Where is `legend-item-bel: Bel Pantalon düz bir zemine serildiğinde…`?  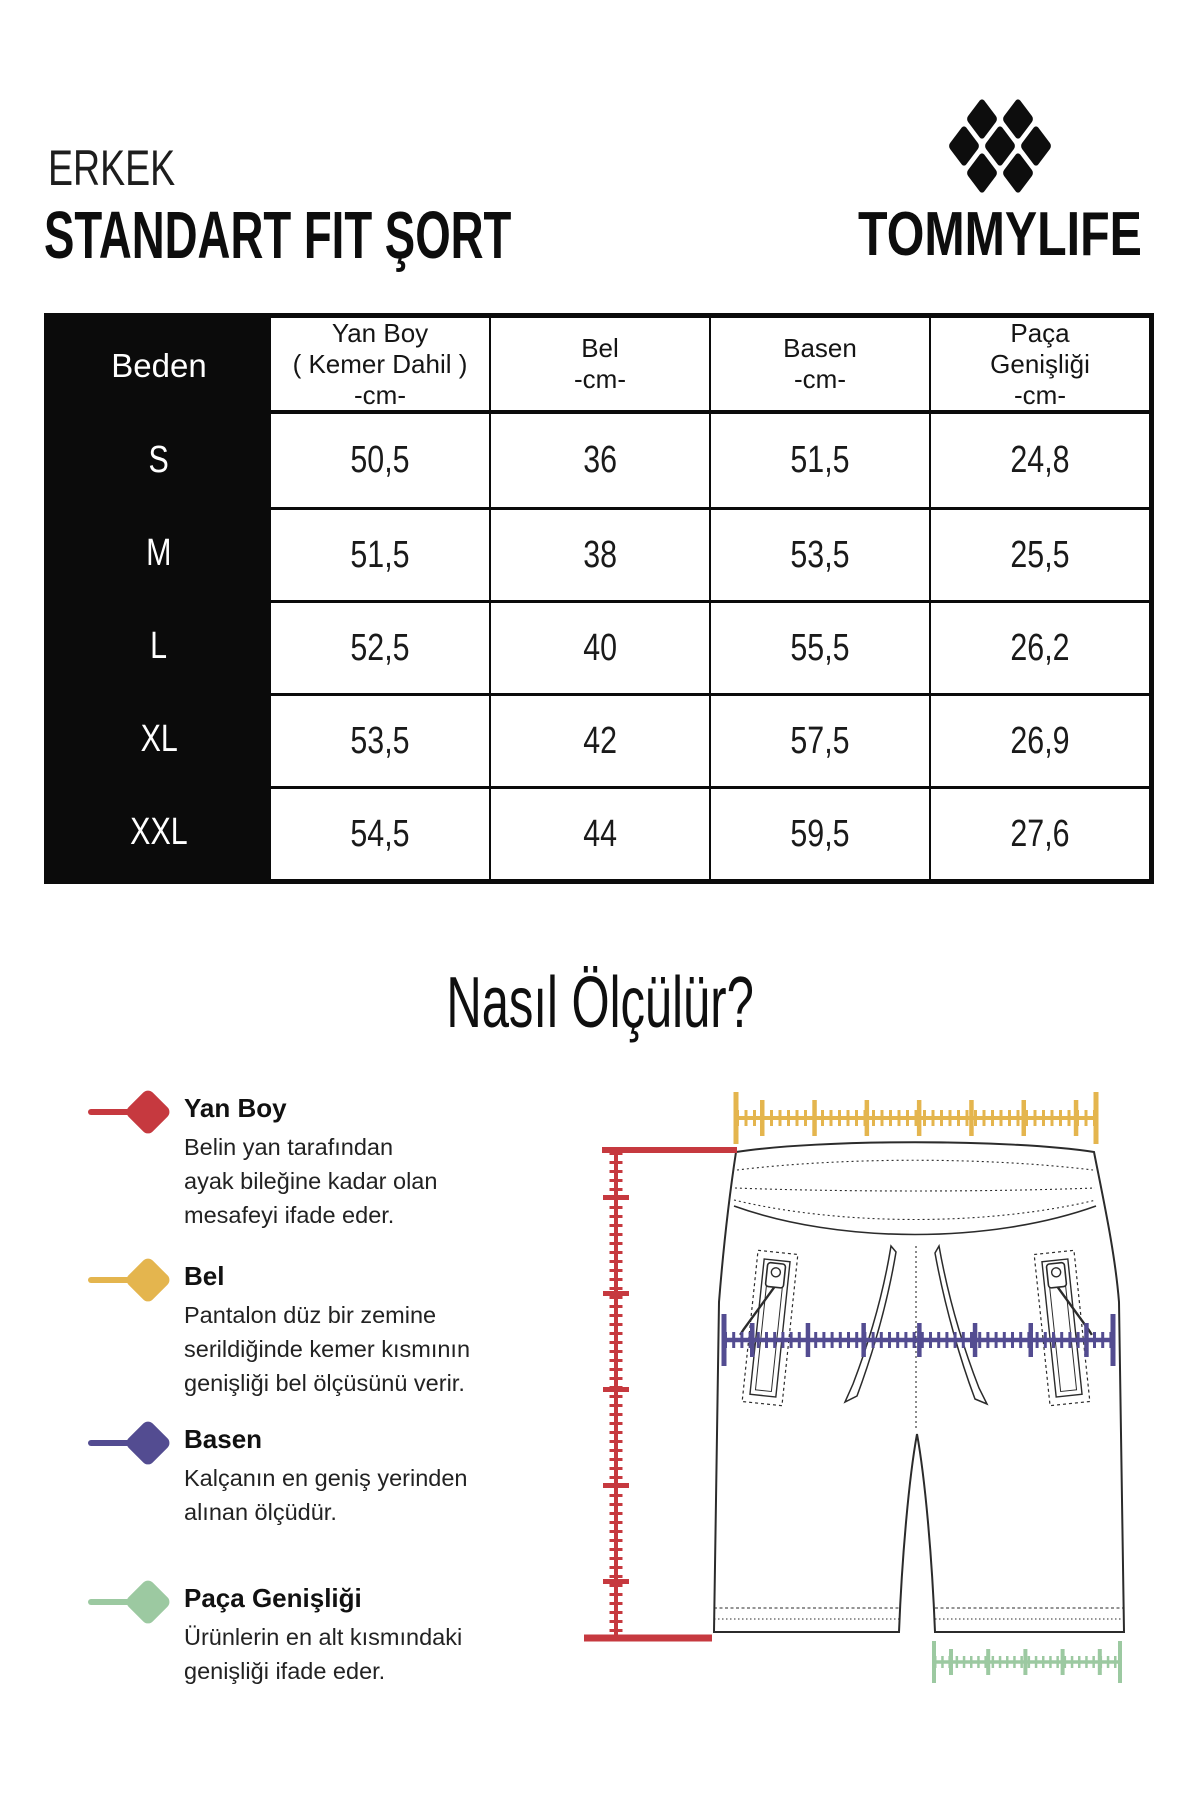
legend-item-bel: Bel Pantalon düz bir zemine serildiğinde… is located at coordinates (321, 1327).